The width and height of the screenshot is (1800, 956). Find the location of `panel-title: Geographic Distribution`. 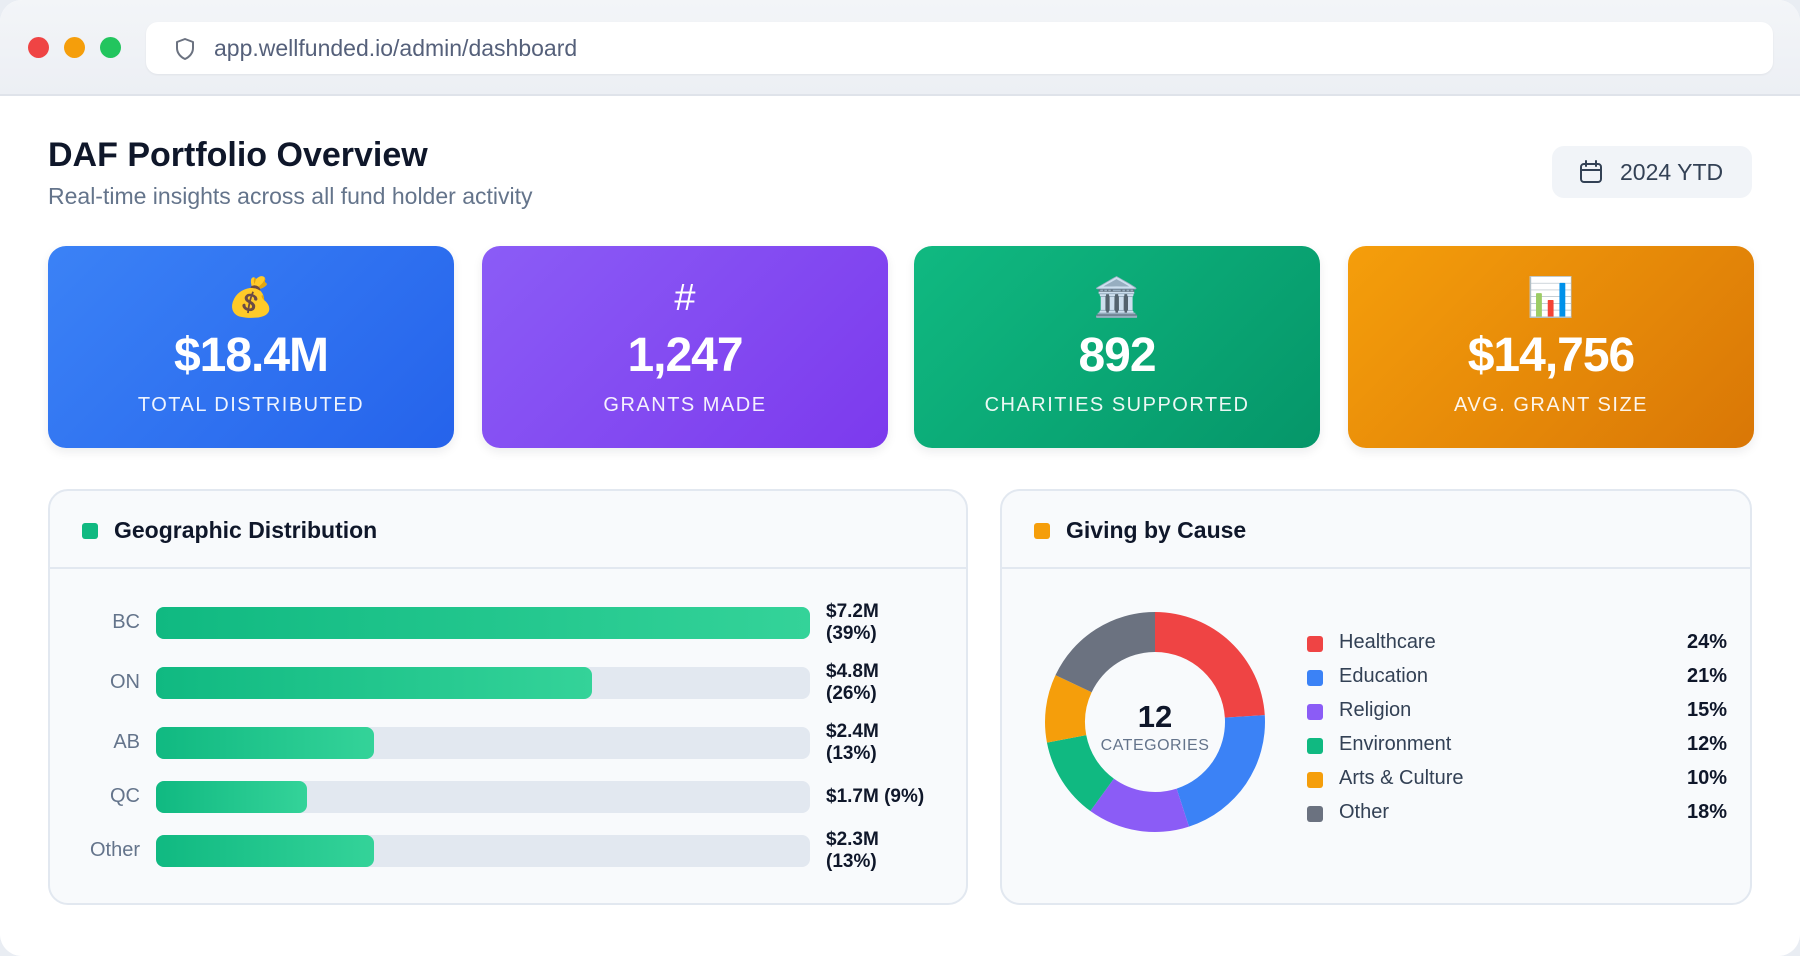

panel-title: Geographic Distribution is located at coordinates (246, 530).